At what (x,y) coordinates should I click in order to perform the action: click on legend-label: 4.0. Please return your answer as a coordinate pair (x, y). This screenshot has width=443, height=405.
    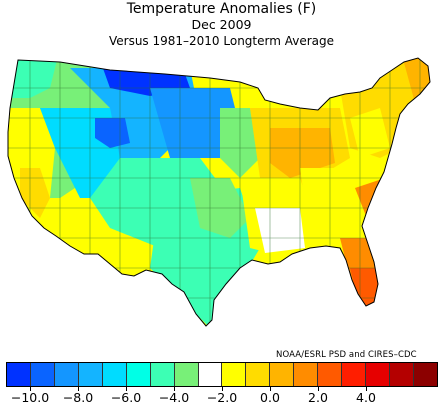
    Looking at the image, I should click on (366, 397).